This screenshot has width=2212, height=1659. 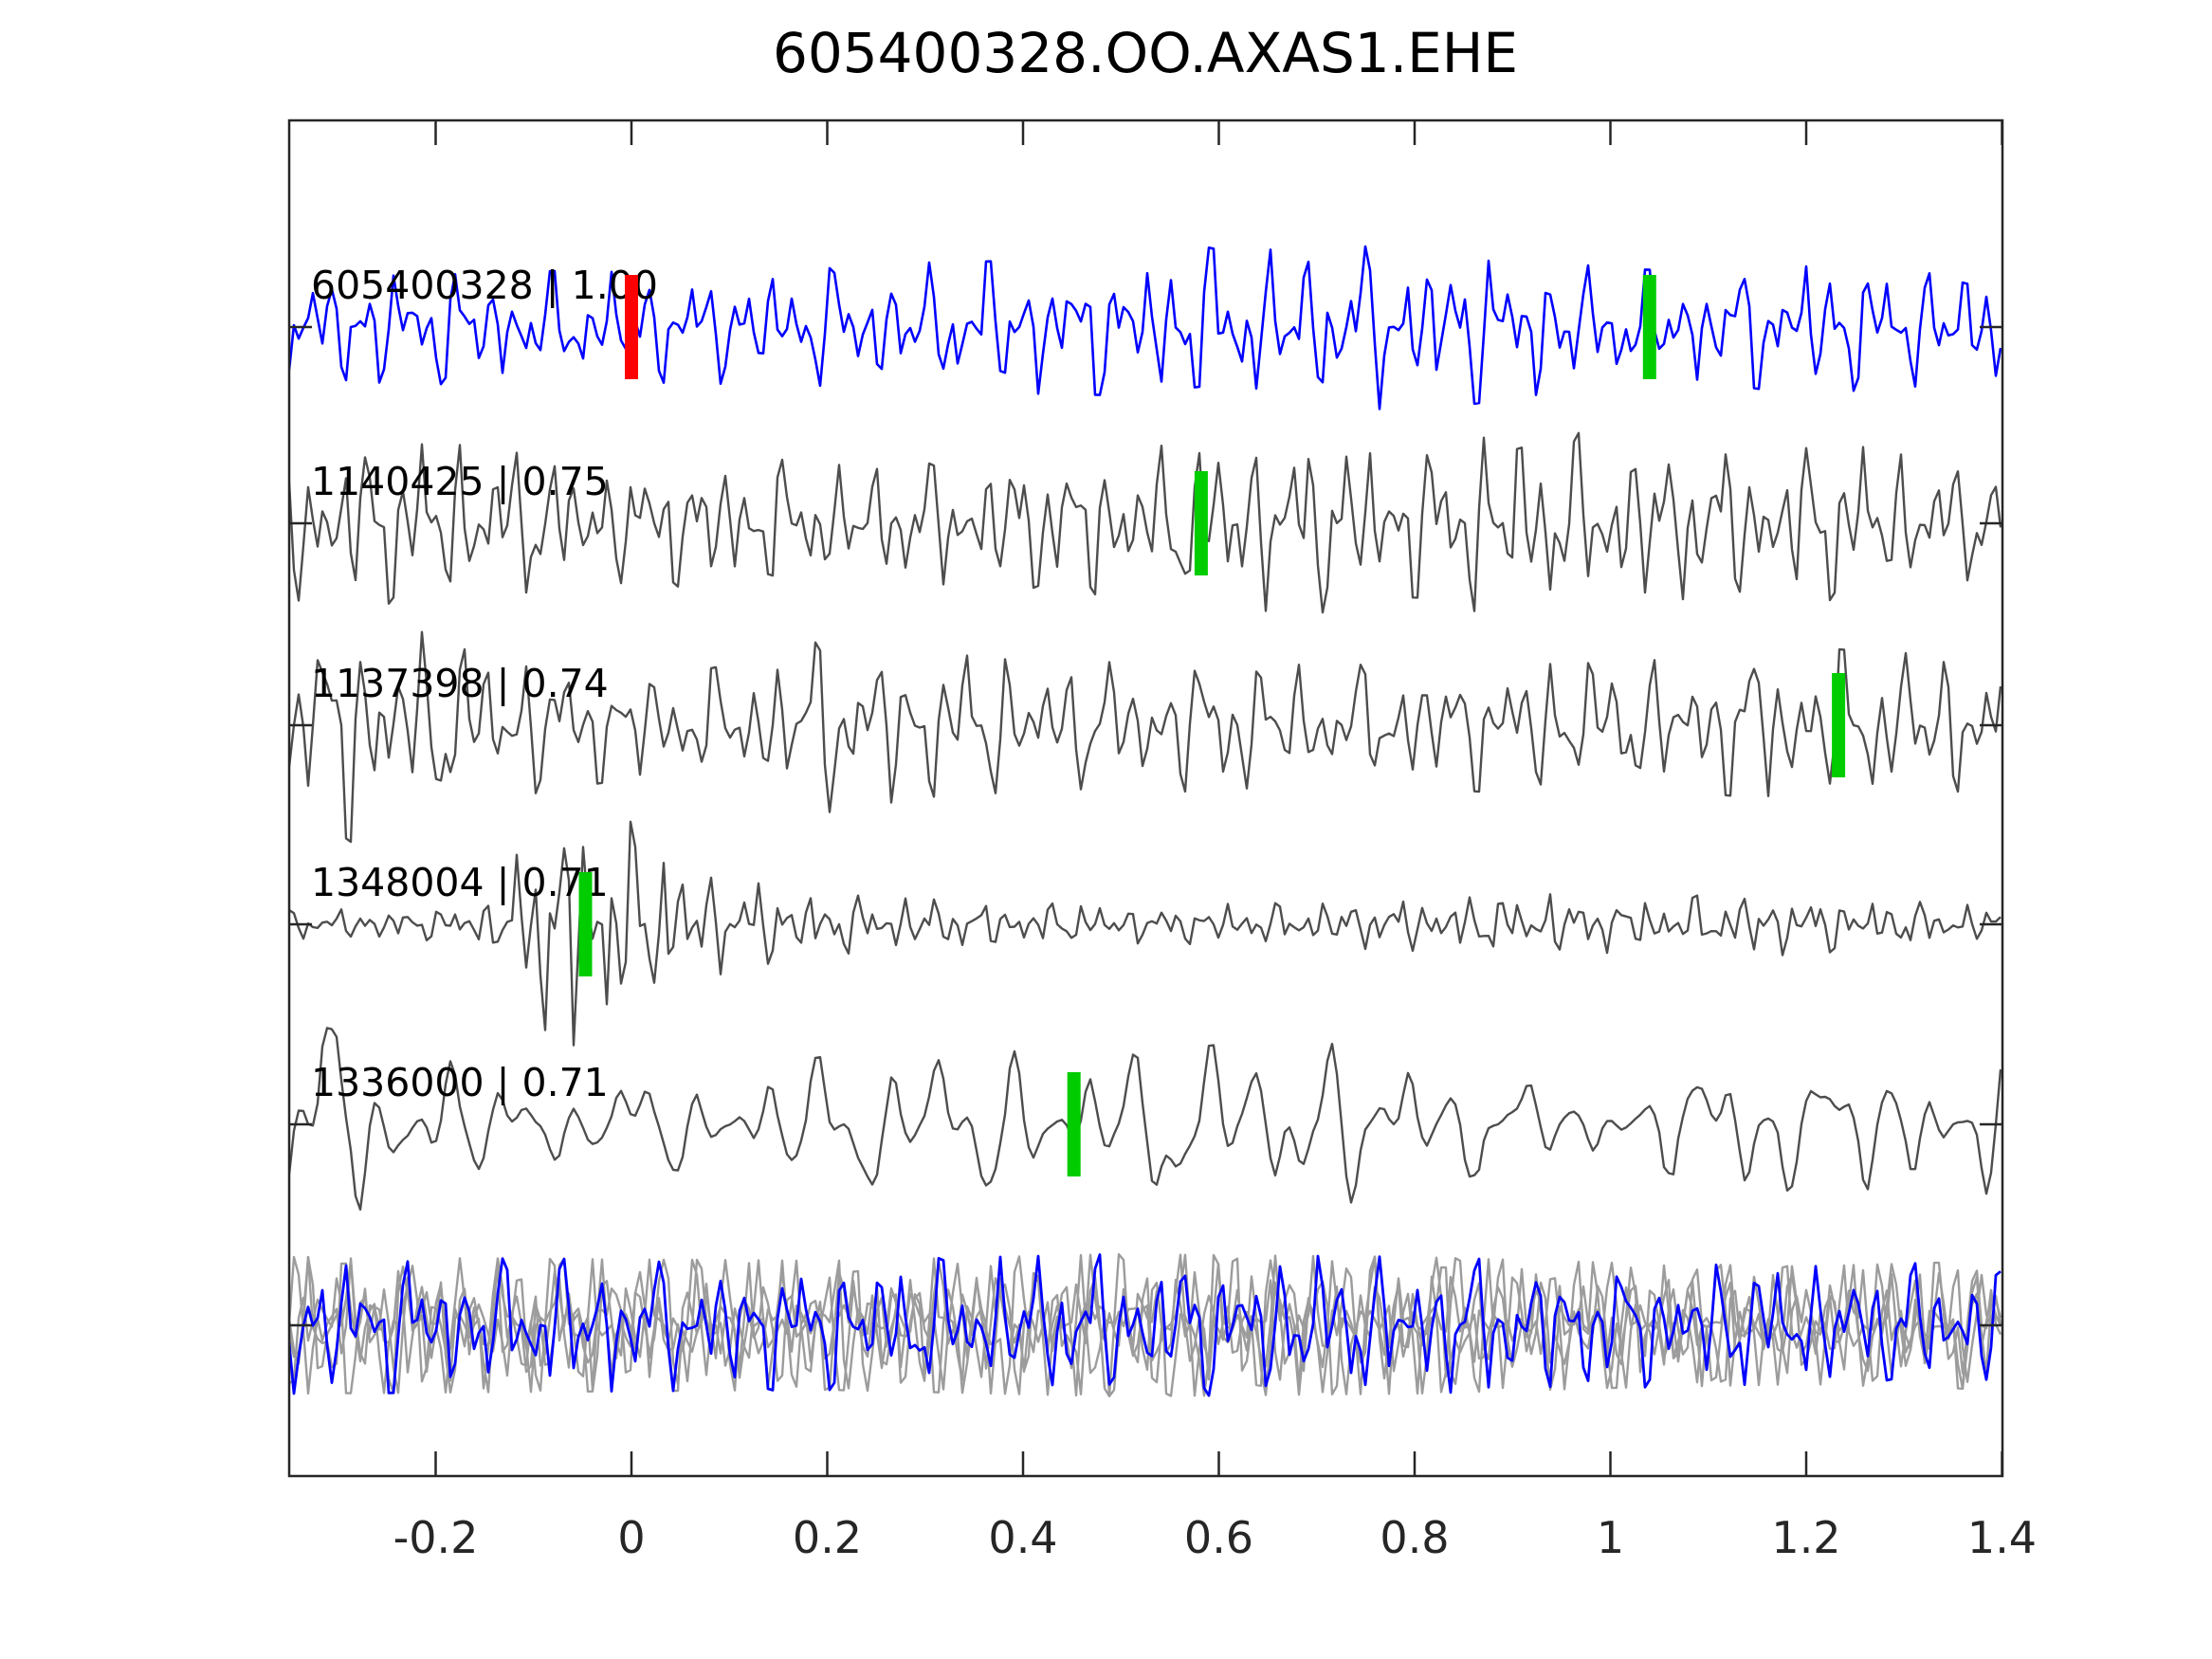 I want to click on x-tick-label: 1, so click(x=1610, y=1537).